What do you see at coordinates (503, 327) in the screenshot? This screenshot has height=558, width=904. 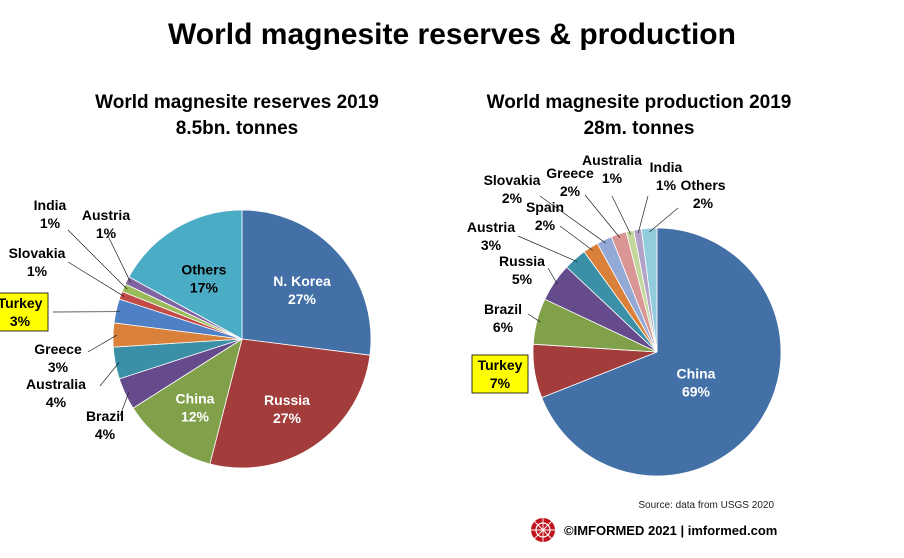 I see `slice-value-brazil: 6%` at bounding box center [503, 327].